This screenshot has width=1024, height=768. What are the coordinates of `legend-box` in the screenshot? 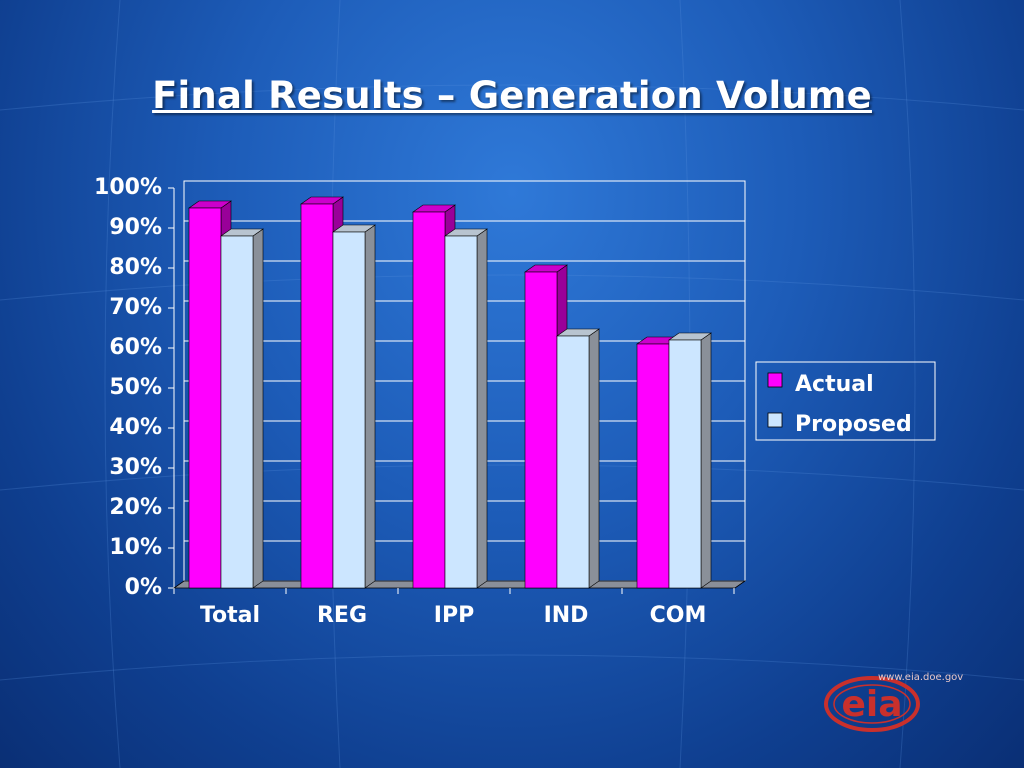 It's located at (845, 401).